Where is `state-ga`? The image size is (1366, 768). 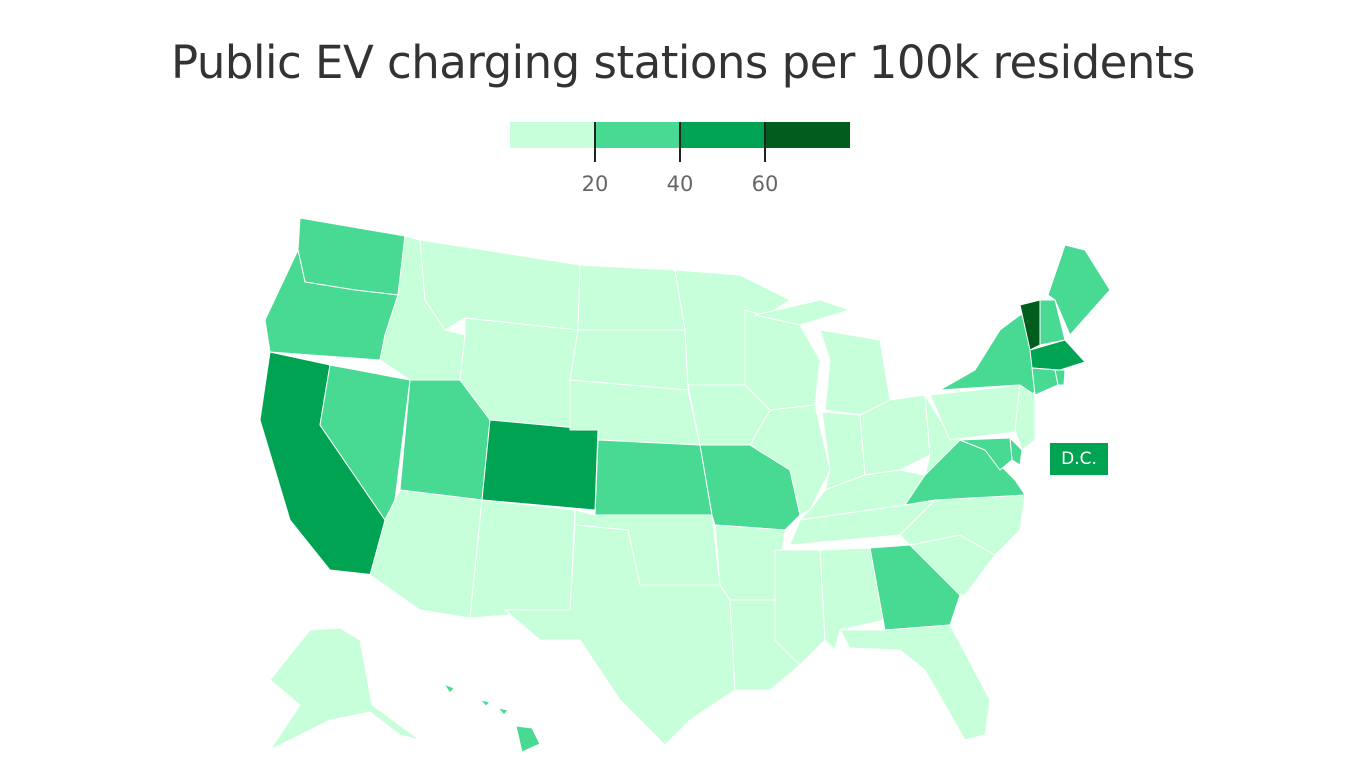 state-ga is located at coordinates (915, 587).